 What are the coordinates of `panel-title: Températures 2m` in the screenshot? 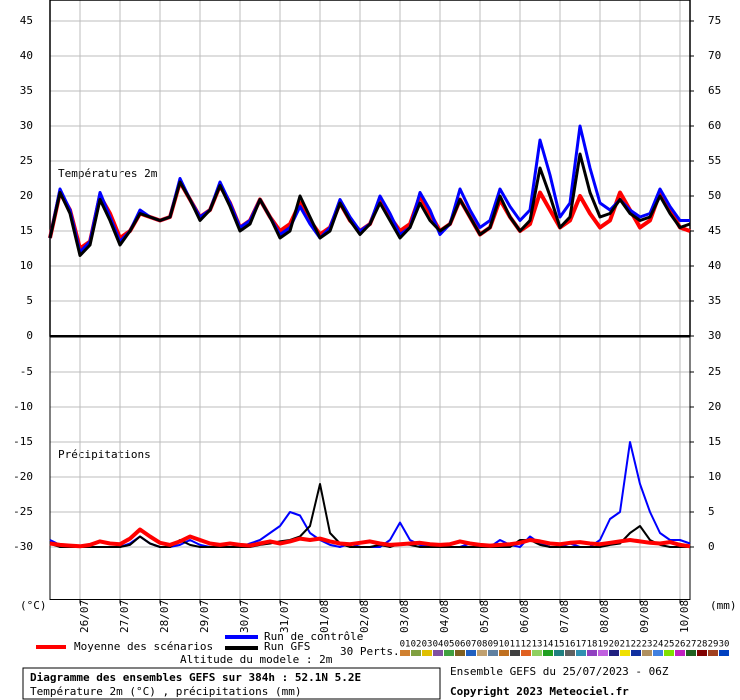 It's located at (108, 173).